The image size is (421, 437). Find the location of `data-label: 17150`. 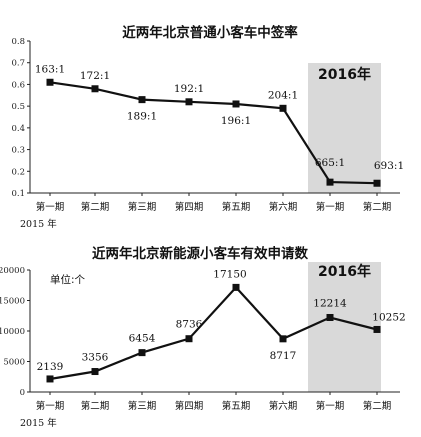

data-label: 17150 is located at coordinates (229, 274).